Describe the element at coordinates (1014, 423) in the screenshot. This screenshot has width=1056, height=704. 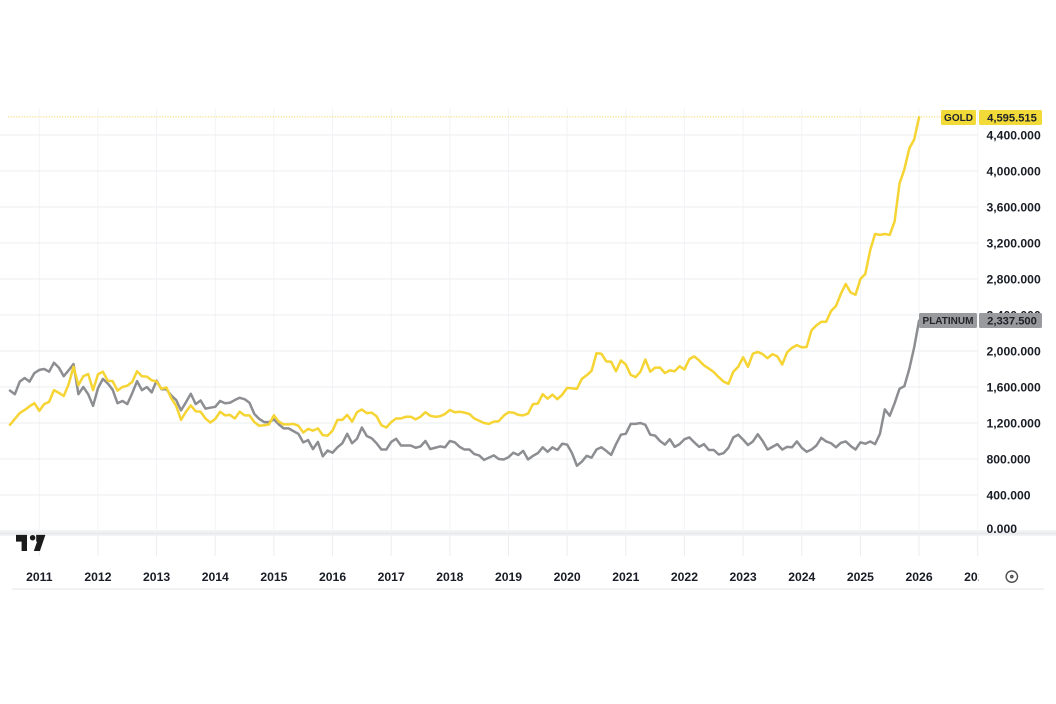
I see `svg-text: 1,200.000` at that location.